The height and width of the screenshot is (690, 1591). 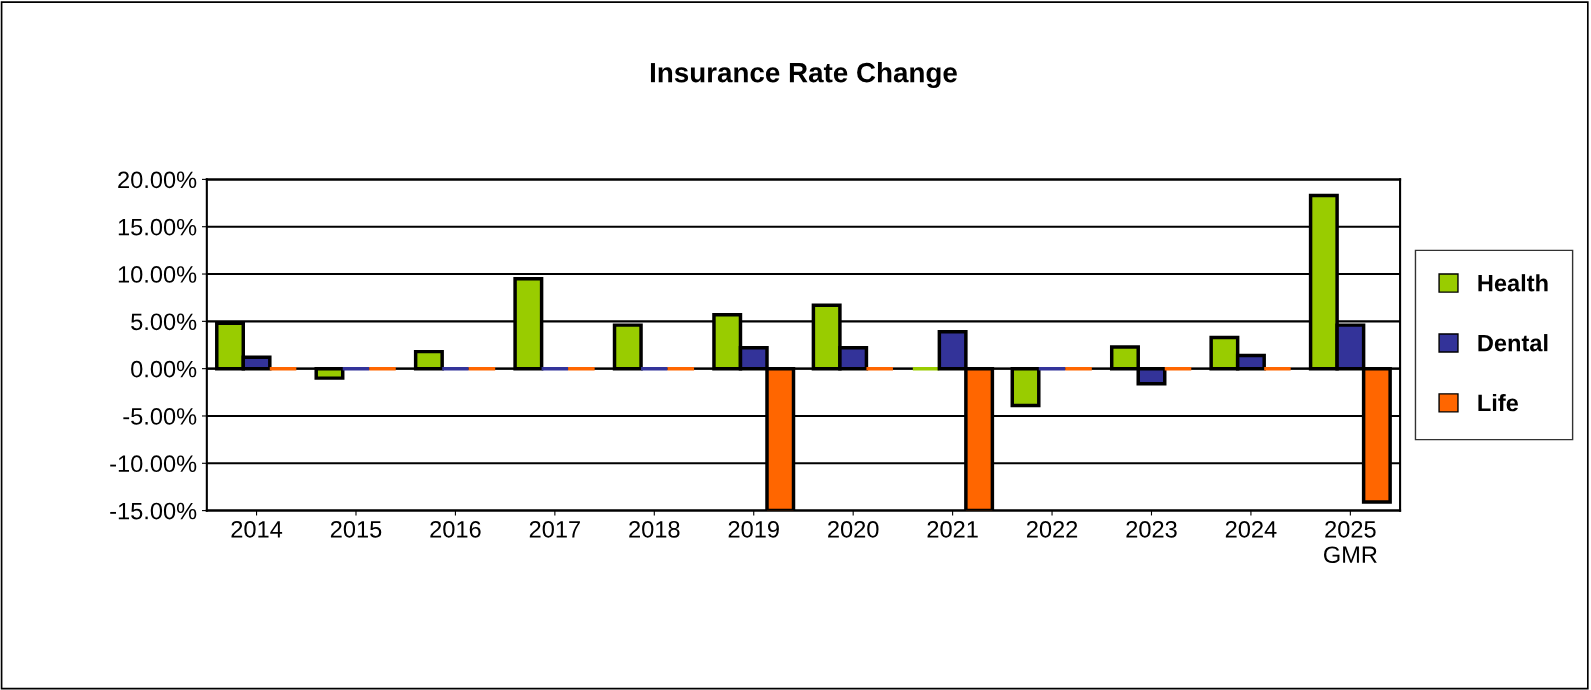 What do you see at coordinates (157, 274) in the screenshot?
I see `y-tick-label: 10.00%` at bounding box center [157, 274].